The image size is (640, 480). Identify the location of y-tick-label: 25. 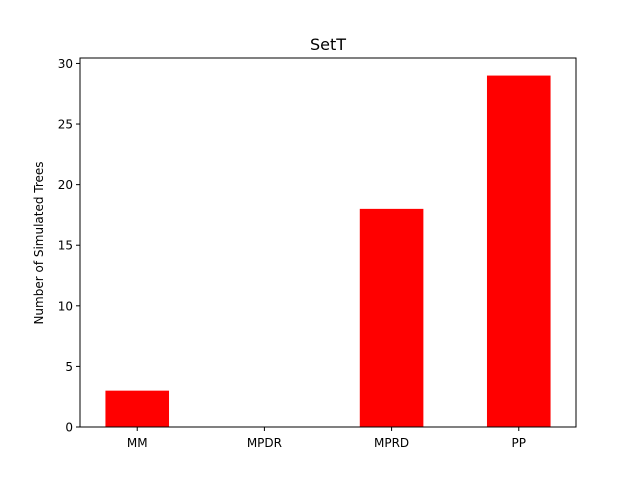
(65, 125).